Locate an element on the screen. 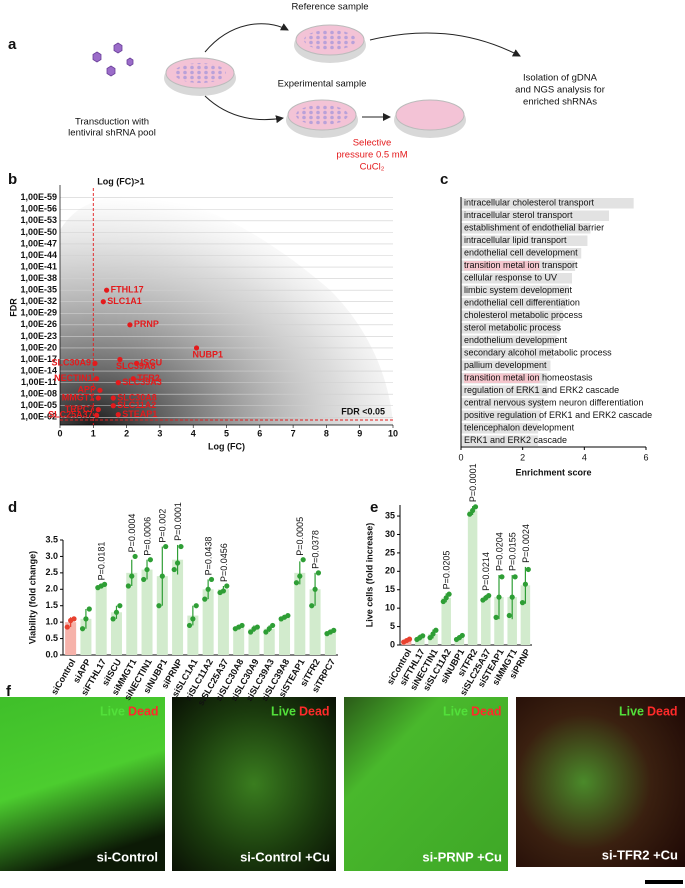 The image size is (685, 888). category-label: transition metal ion homeostasis is located at coordinates (528, 378).